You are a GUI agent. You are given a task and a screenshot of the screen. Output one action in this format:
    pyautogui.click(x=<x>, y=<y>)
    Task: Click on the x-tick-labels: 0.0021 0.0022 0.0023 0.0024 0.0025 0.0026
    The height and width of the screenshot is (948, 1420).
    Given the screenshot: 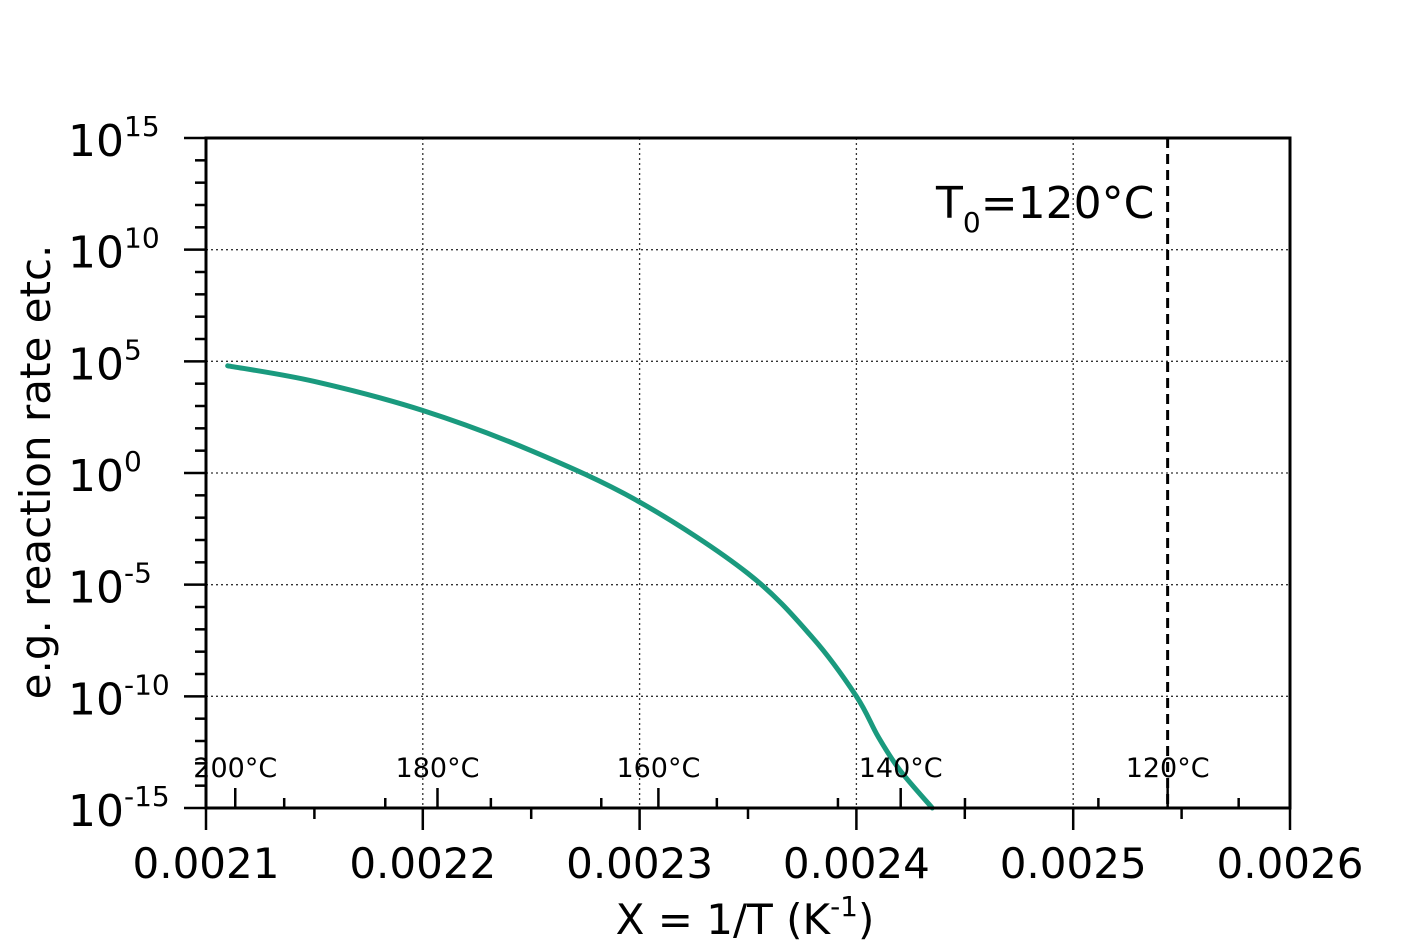 What is the action you would take?
    pyautogui.click(x=748, y=863)
    